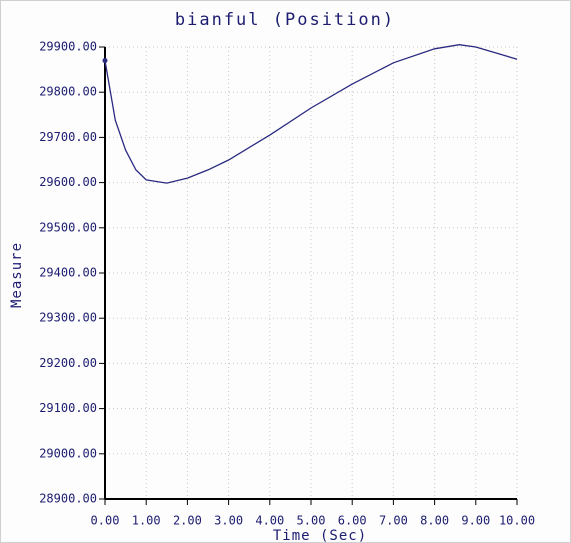  I want to click on y-tick-label: 29400.00, so click(68, 273).